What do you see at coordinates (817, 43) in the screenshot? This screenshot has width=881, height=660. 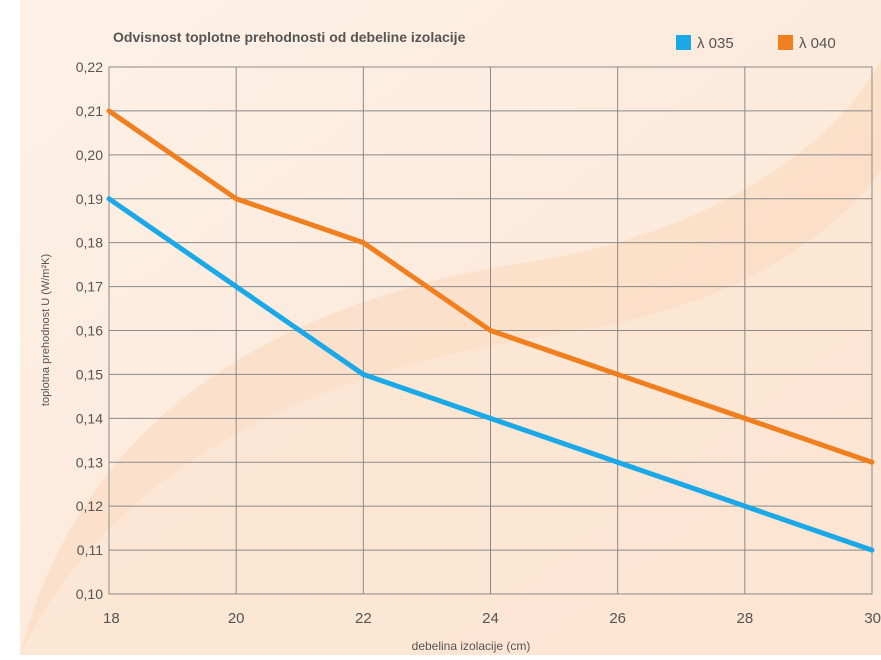 I see `legend-label: λ 040` at bounding box center [817, 43].